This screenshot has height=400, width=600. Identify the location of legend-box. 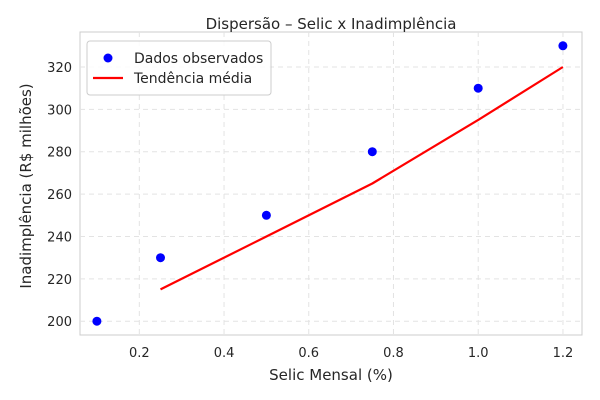
(179, 68).